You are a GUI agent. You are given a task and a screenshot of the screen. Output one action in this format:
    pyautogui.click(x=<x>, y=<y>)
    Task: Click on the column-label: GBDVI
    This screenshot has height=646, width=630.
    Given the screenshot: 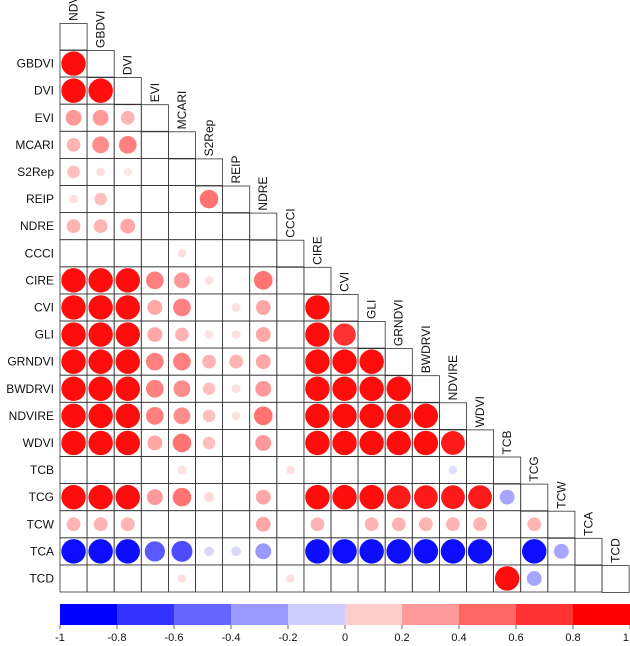 What is the action you would take?
    pyautogui.click(x=101, y=29)
    